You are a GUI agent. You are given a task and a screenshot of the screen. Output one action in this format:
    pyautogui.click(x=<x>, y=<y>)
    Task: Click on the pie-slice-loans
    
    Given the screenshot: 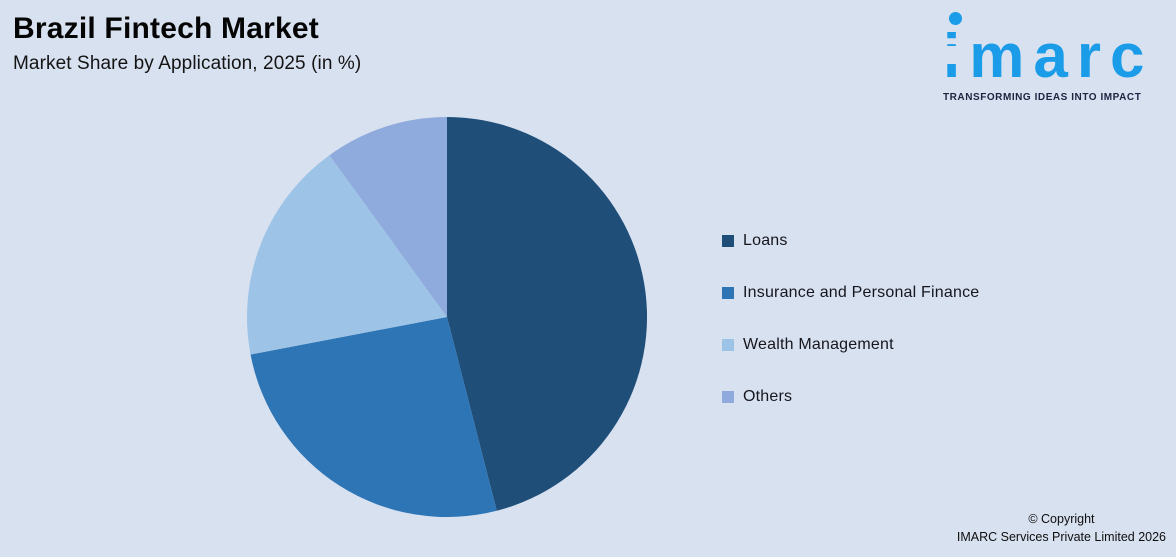 What is the action you would take?
    pyautogui.click(x=547, y=314)
    